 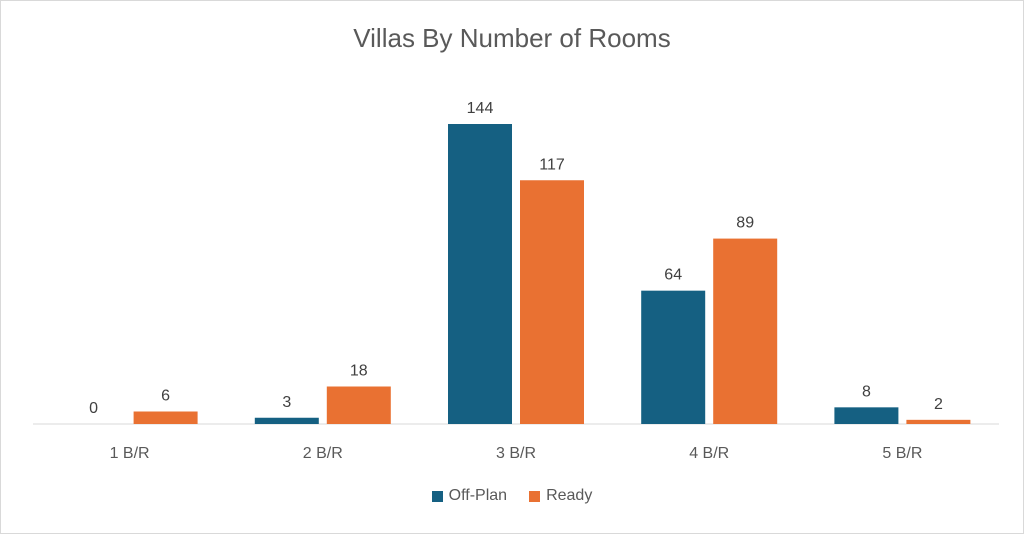 I want to click on chart-legend: Off-Plan Ready, so click(x=512, y=496).